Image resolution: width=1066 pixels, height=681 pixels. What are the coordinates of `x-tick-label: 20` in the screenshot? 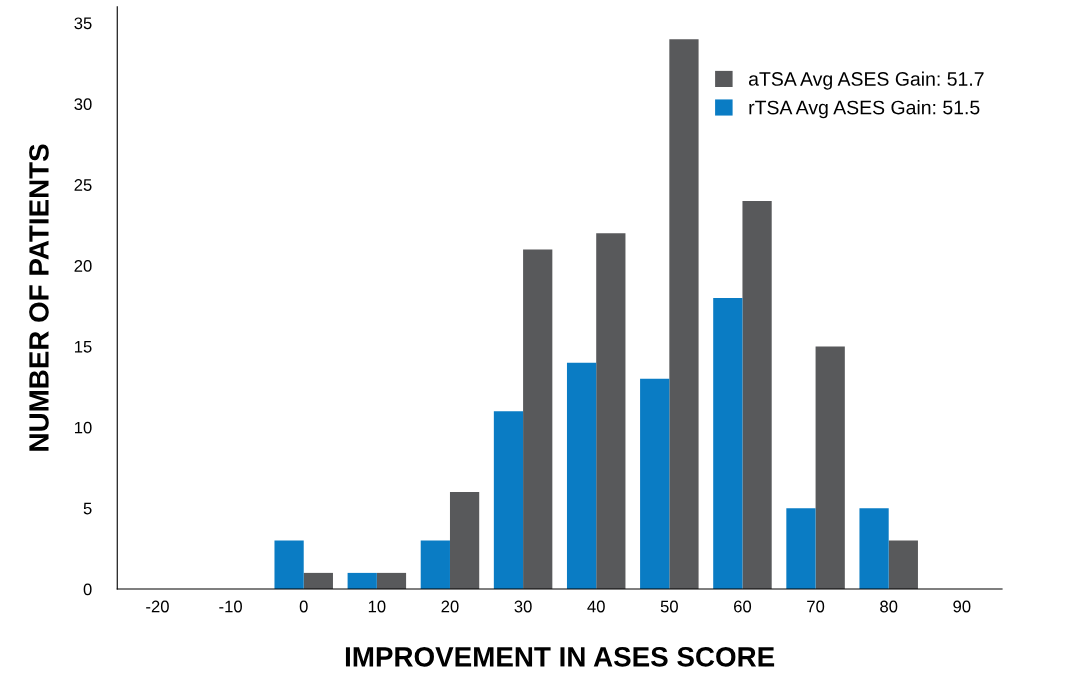 It's located at (450, 606).